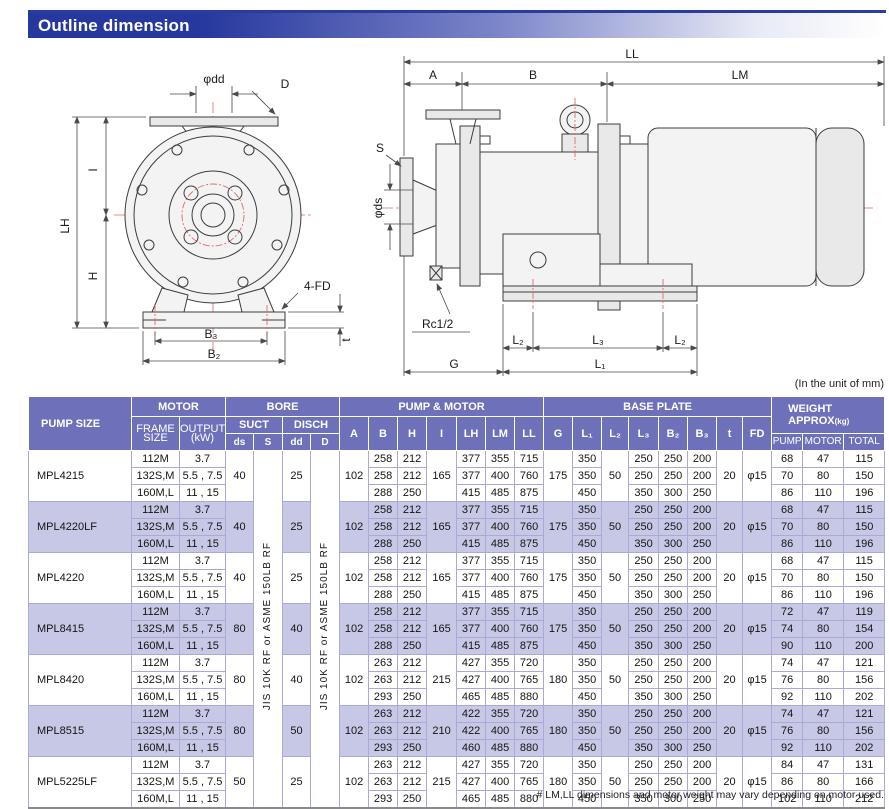 Image resolution: width=889 pixels, height=809 pixels. Describe the element at coordinates (787, 646) in the screenshot. I see `weight-pump-cell: 90` at that location.